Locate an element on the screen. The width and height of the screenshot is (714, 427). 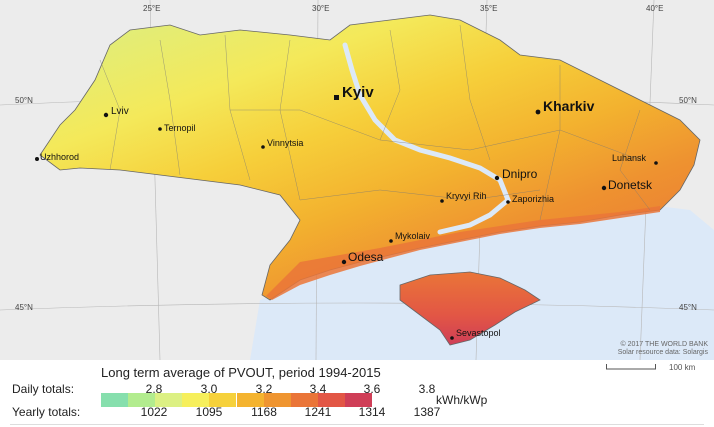
dnipro-river is located at coordinates (426, 138).